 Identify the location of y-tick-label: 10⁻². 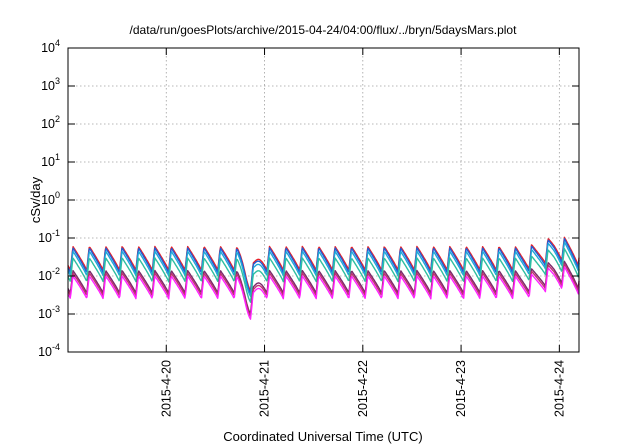
(49, 274).